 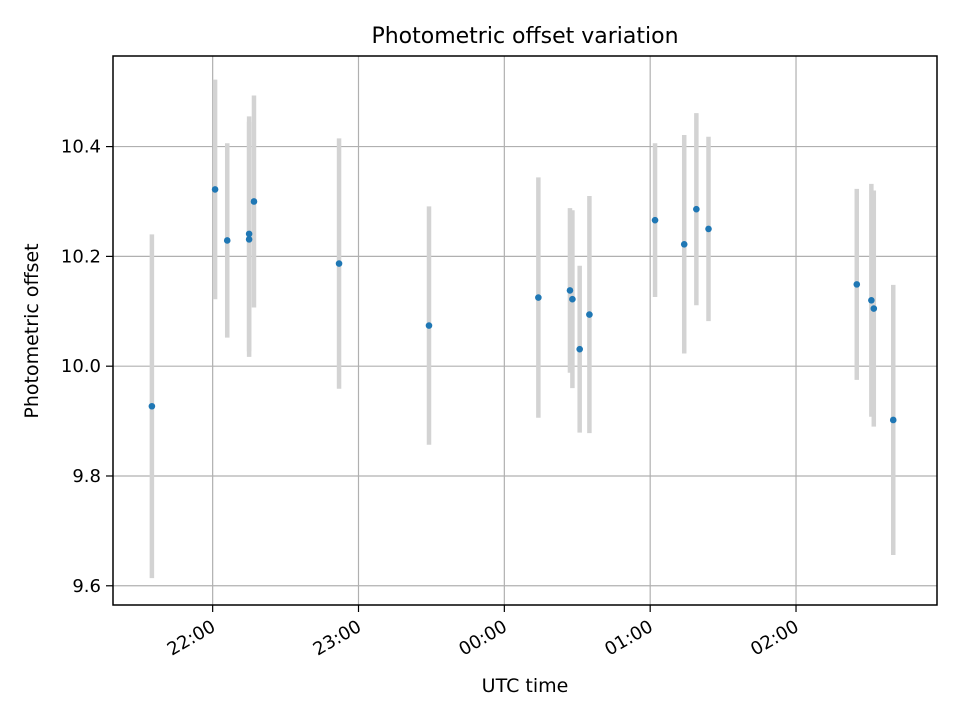 I want to click on x-axis-label: UTC time, so click(x=525, y=686).